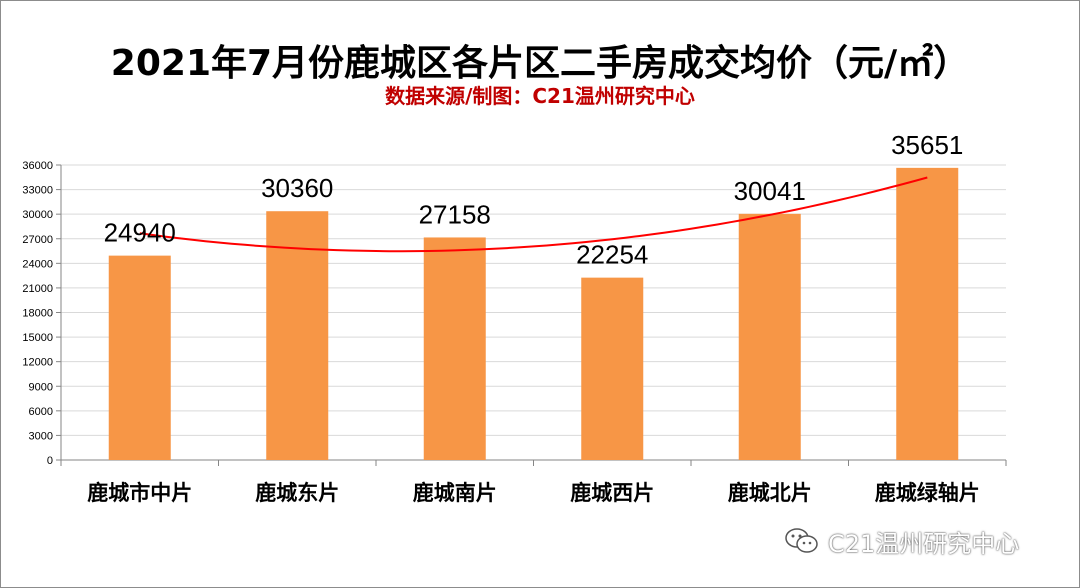 Image resolution: width=1080 pixels, height=588 pixels. Describe the element at coordinates (37, 215) in the screenshot. I see `y-tick-label: 30000` at that location.